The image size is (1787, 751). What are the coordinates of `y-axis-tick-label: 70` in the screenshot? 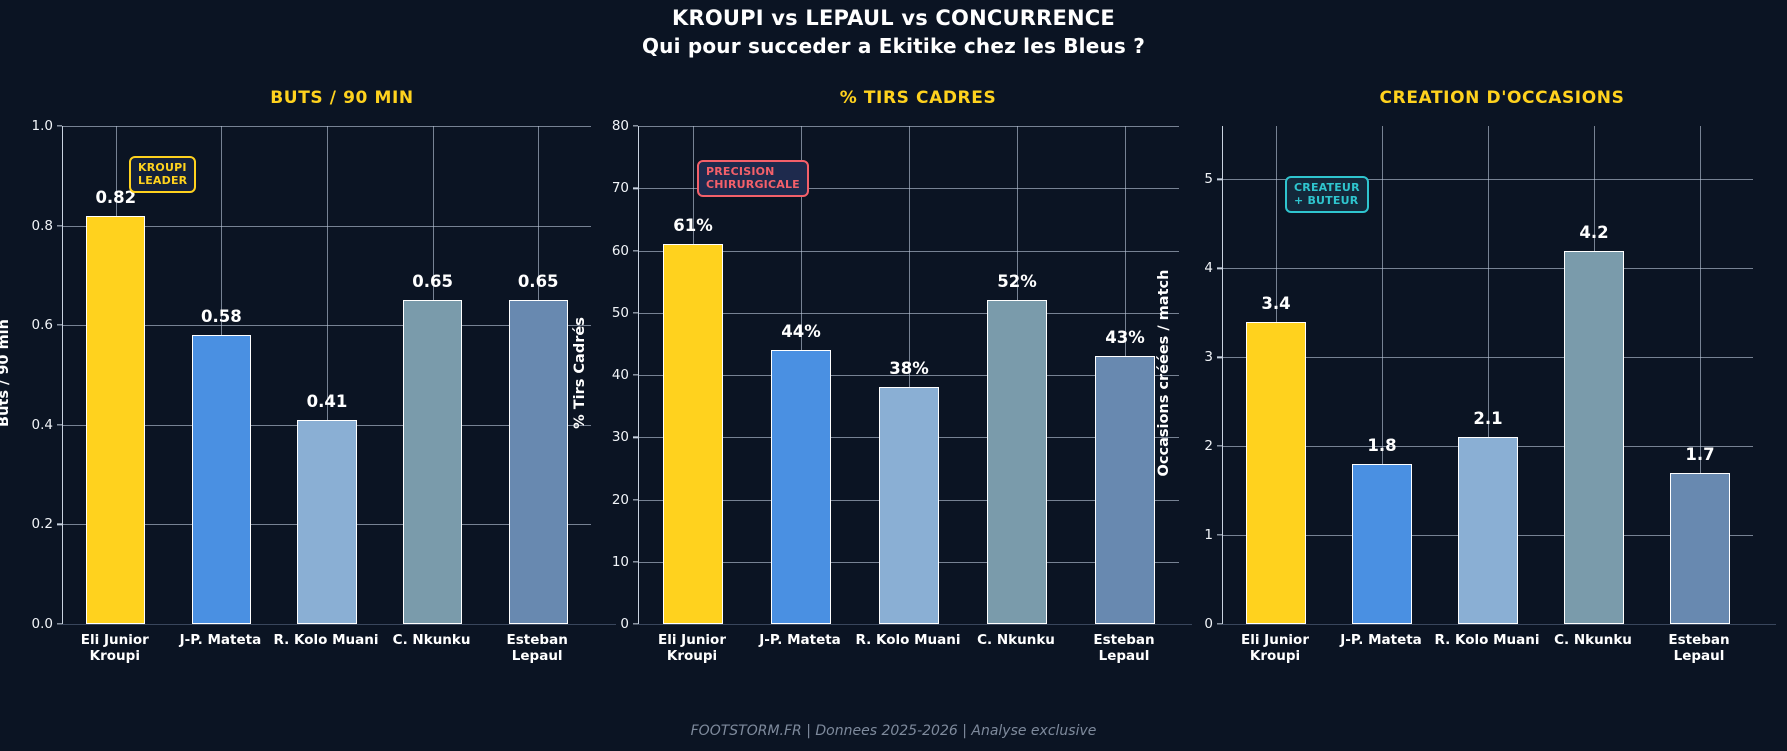 It's located at (625, 188).